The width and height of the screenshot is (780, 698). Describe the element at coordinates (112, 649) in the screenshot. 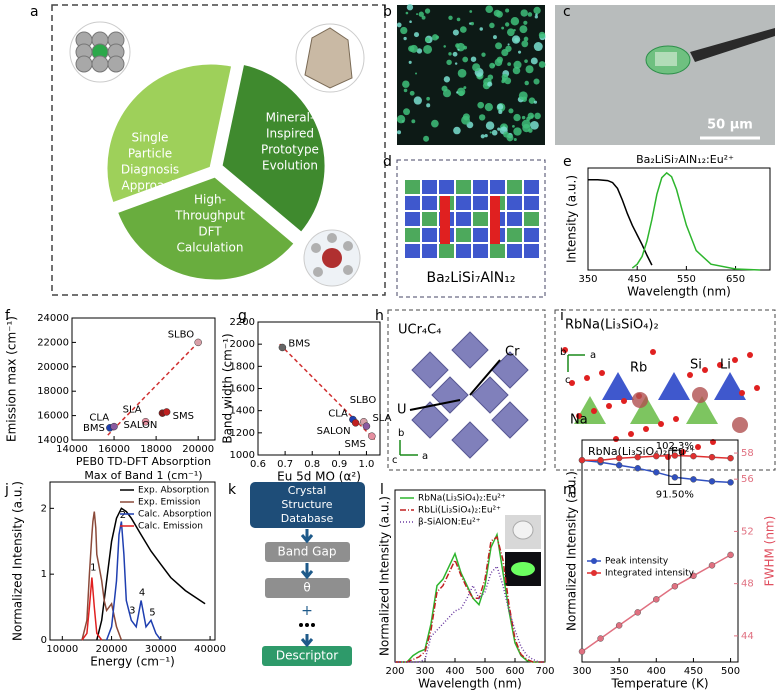

I see `x-tick-label: 20000` at that location.